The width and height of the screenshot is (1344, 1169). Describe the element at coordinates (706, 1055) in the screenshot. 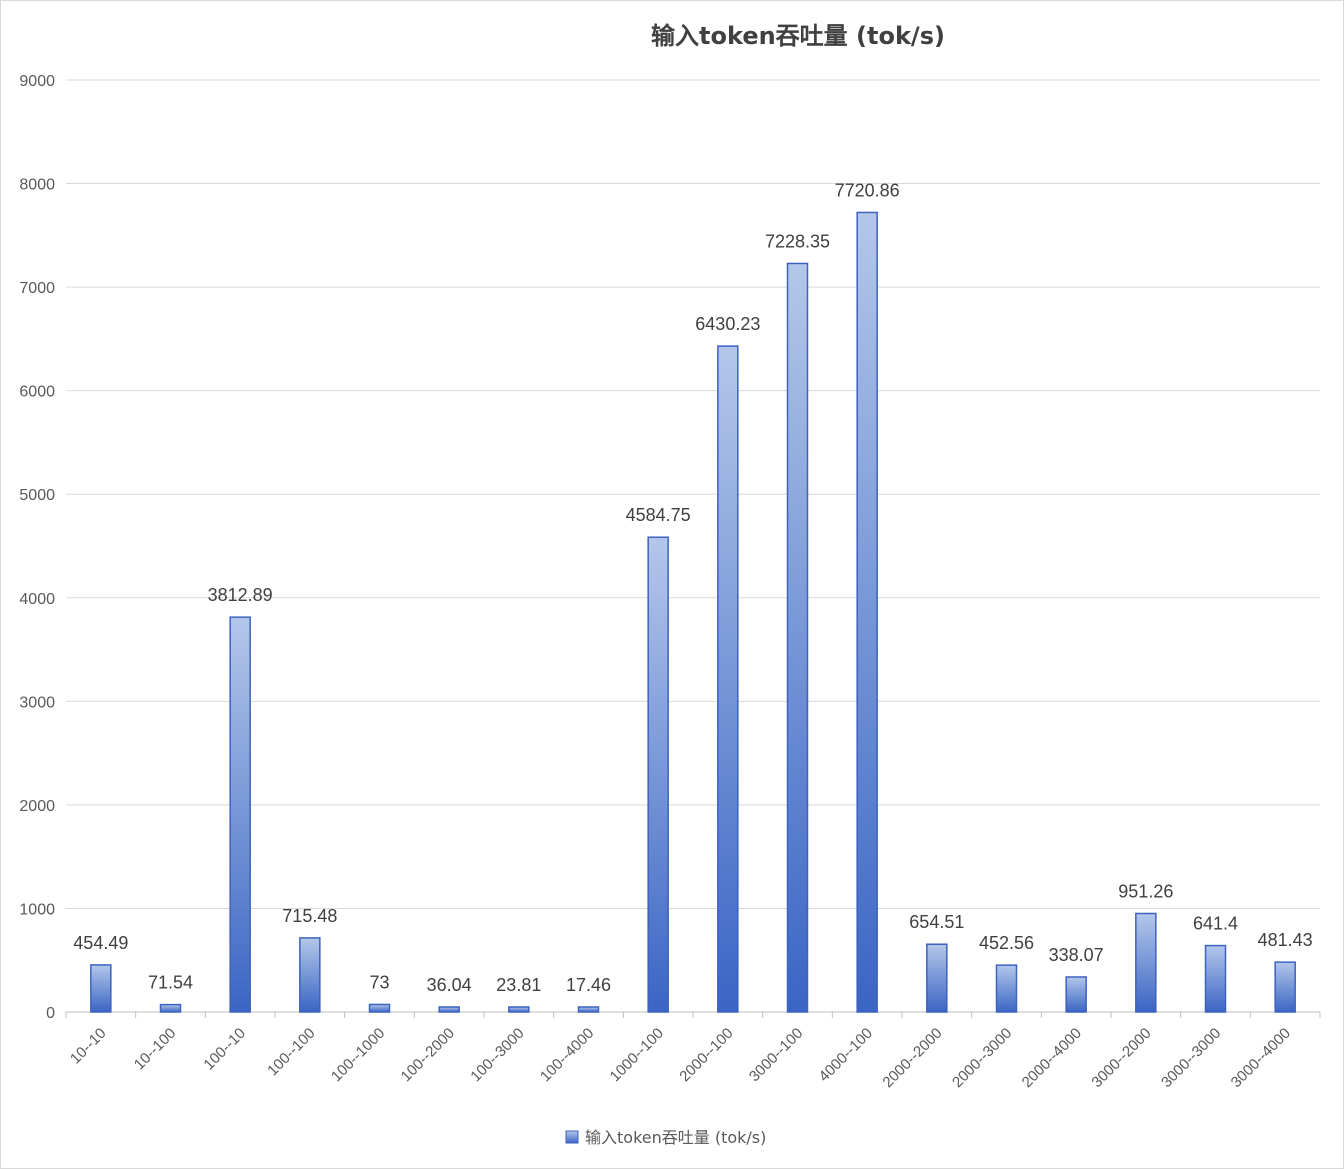

I see `x-tick-label: 2000--100` at that location.